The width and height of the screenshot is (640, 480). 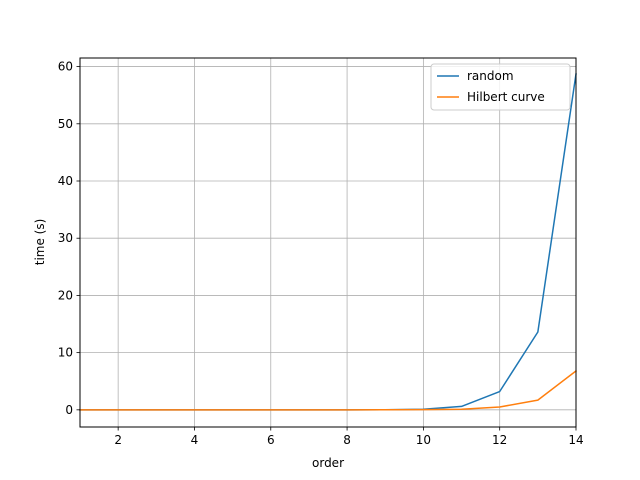 What do you see at coordinates (65, 67) in the screenshot?
I see `y-tick-label: 60` at bounding box center [65, 67].